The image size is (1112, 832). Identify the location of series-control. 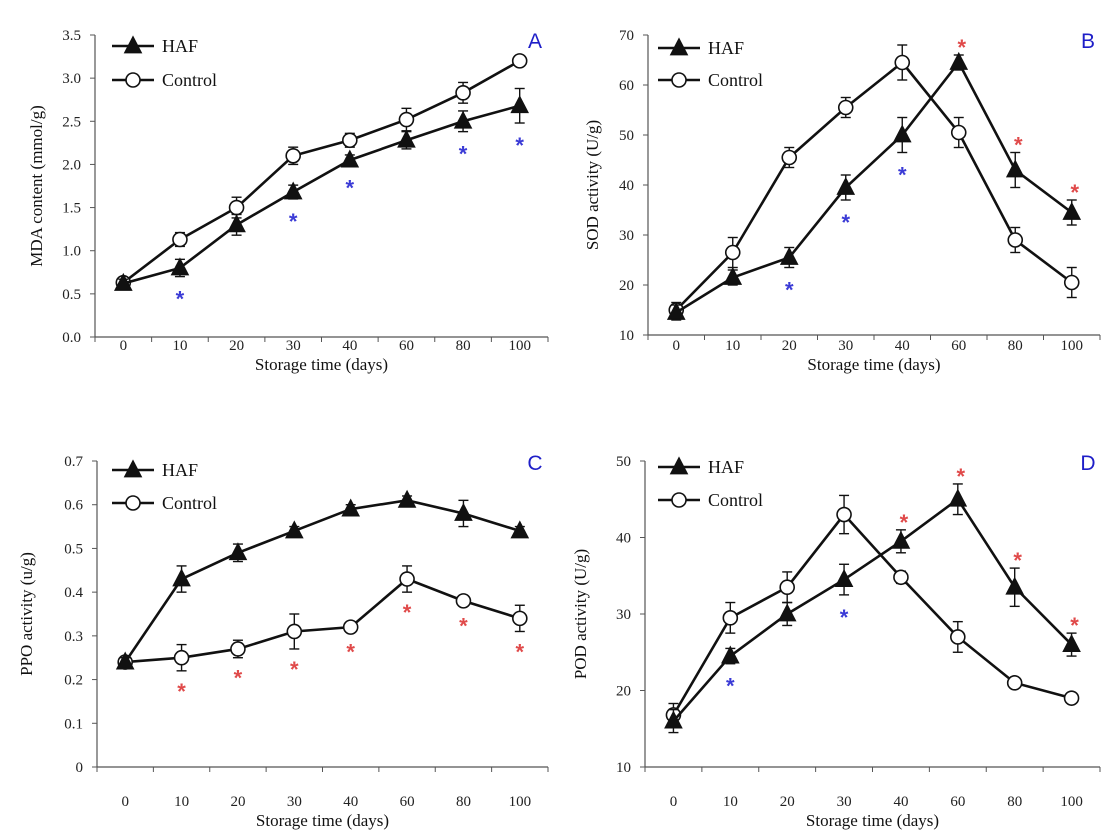
(872, 611).